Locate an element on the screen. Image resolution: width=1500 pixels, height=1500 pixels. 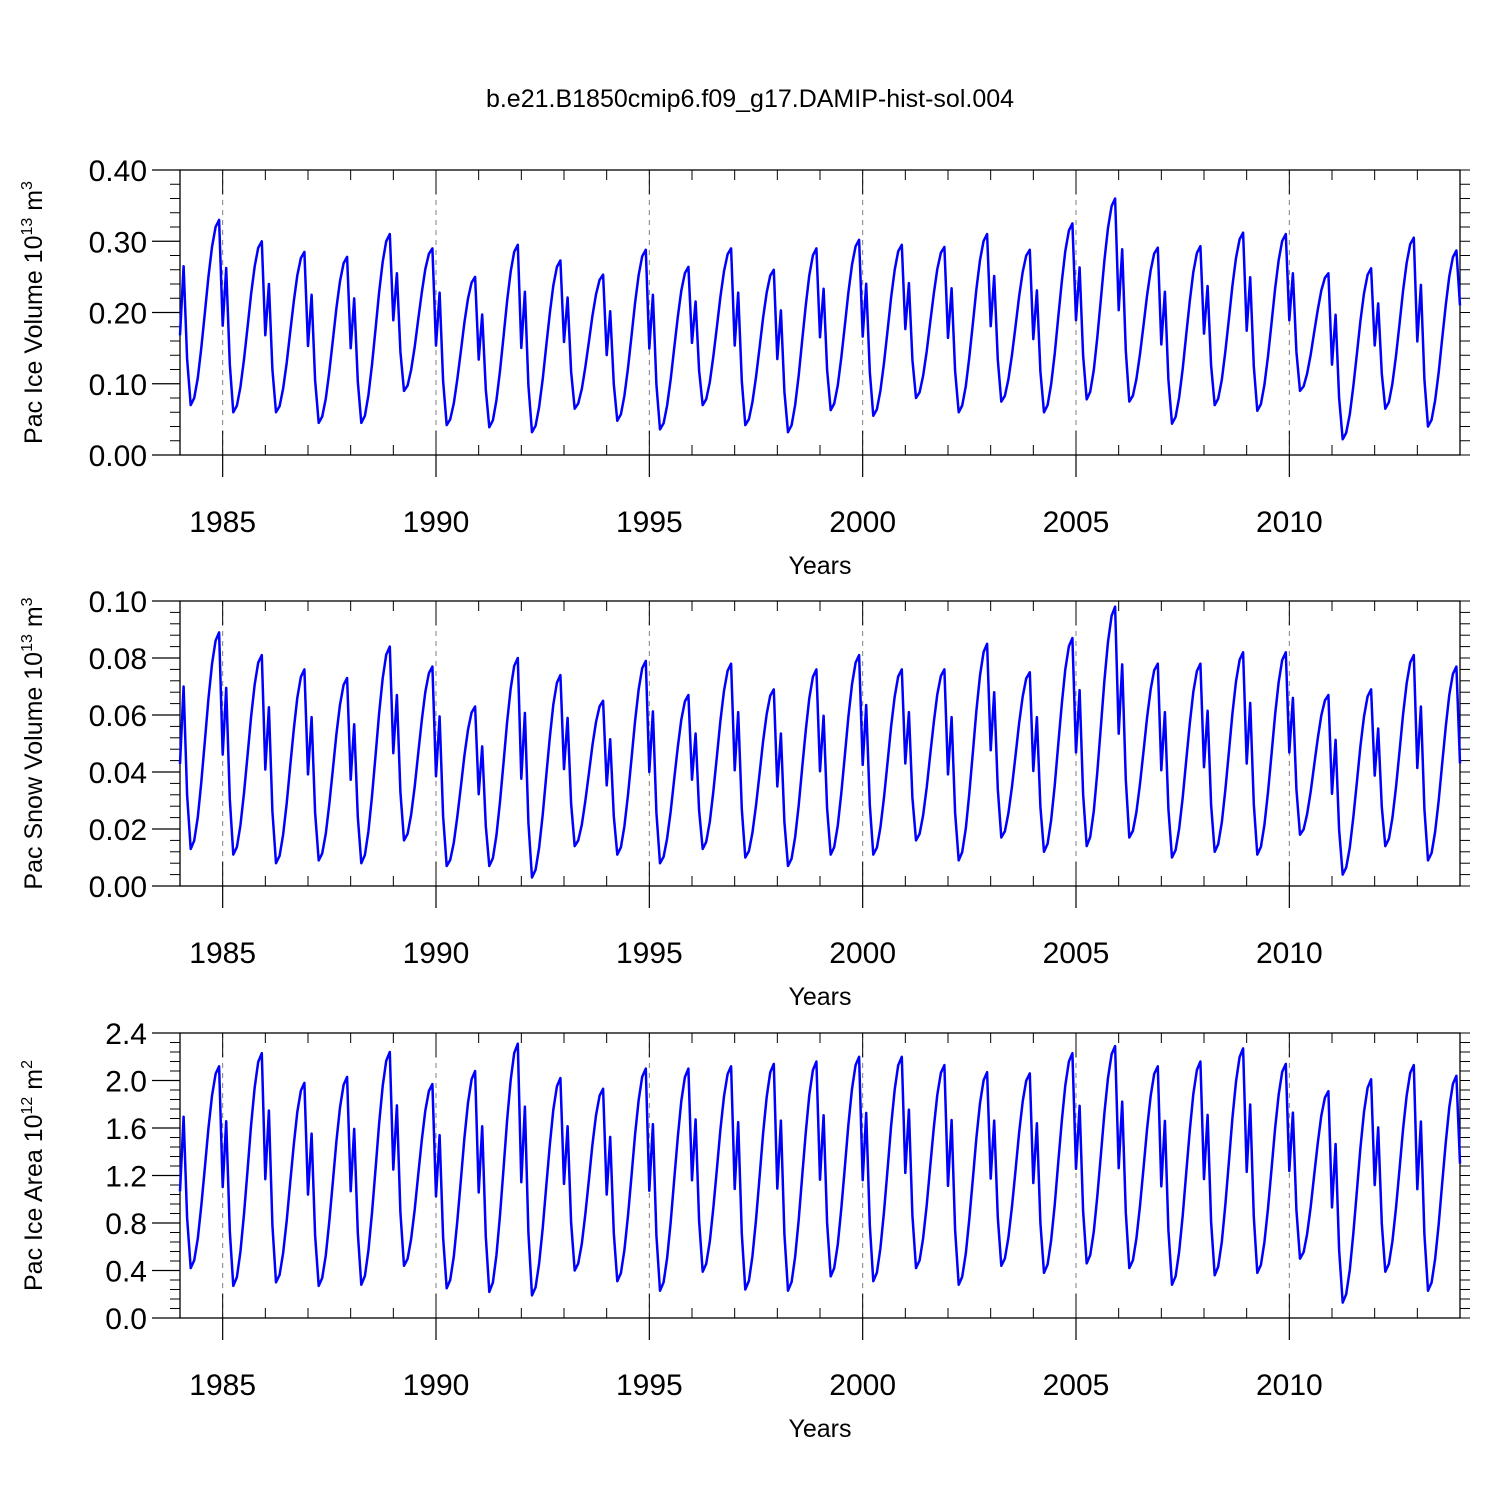
y-tick-label: 0.40 is located at coordinates (118, 171).